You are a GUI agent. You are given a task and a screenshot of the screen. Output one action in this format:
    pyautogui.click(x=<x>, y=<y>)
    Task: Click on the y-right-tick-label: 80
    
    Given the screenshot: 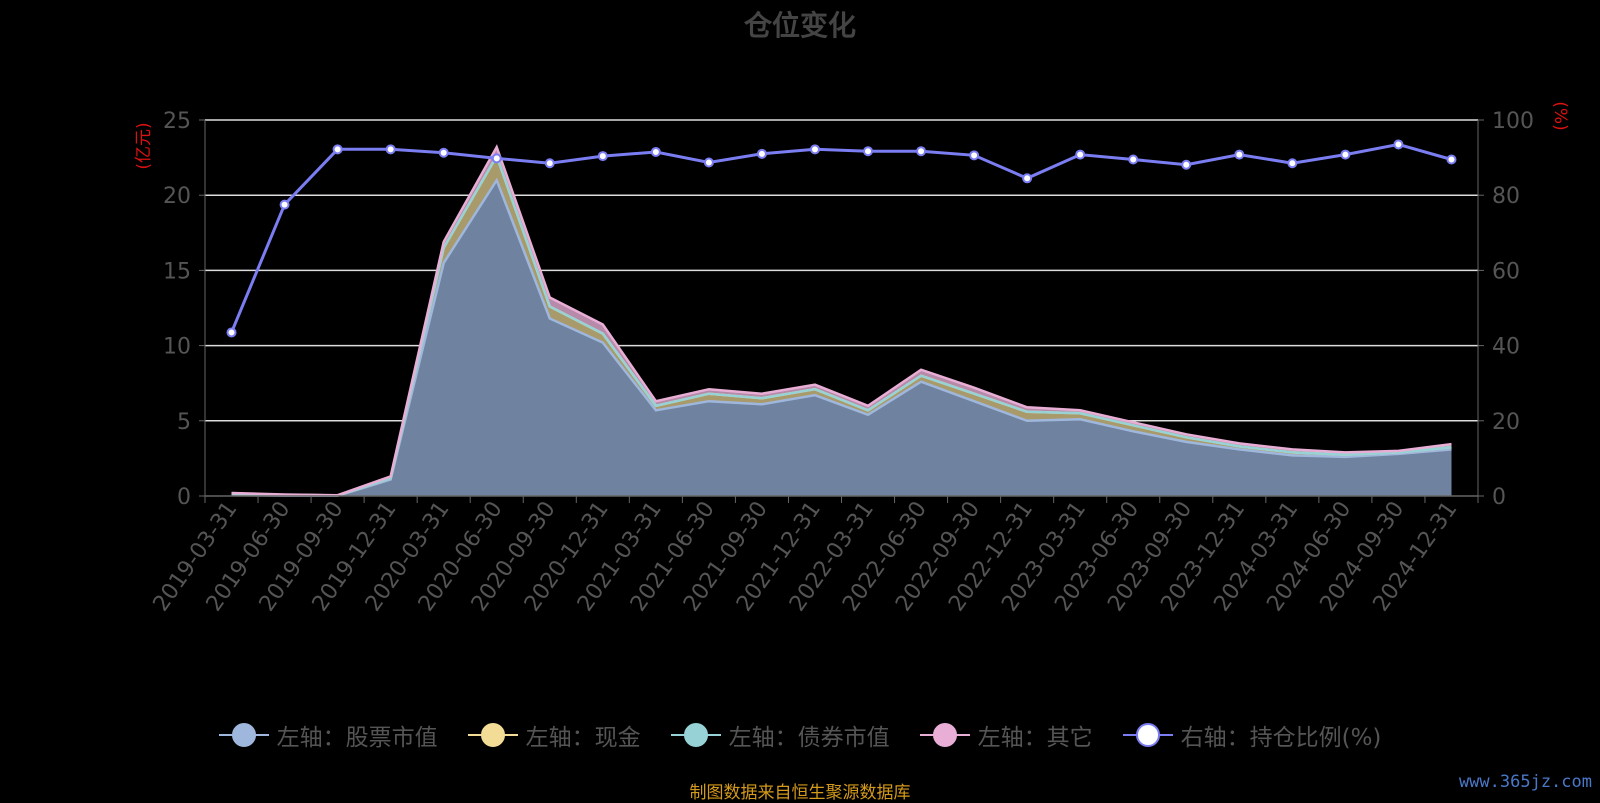 What is the action you would take?
    pyautogui.click(x=1506, y=196)
    